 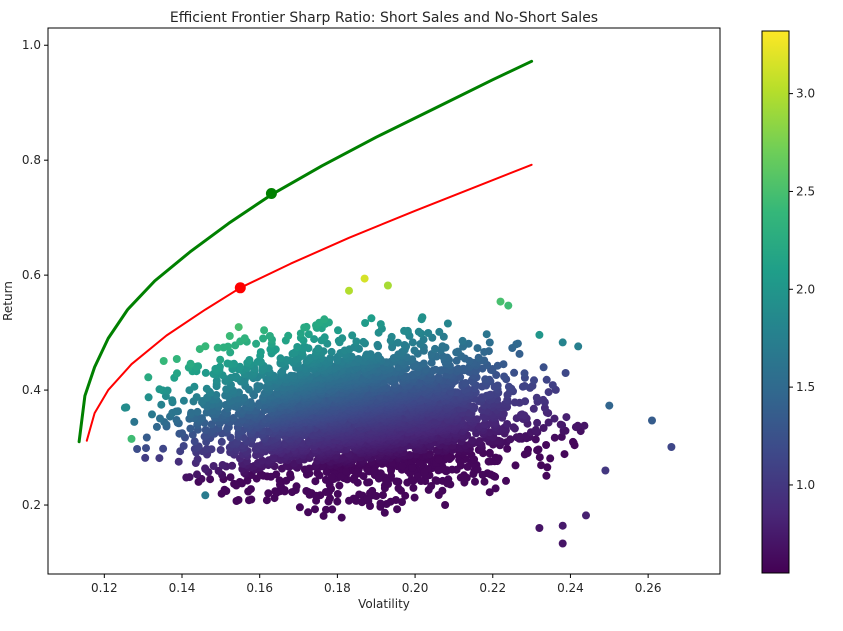 What do you see at coordinates (805, 289) in the screenshot?
I see `colorbar-tick-label: 2.0` at bounding box center [805, 289].